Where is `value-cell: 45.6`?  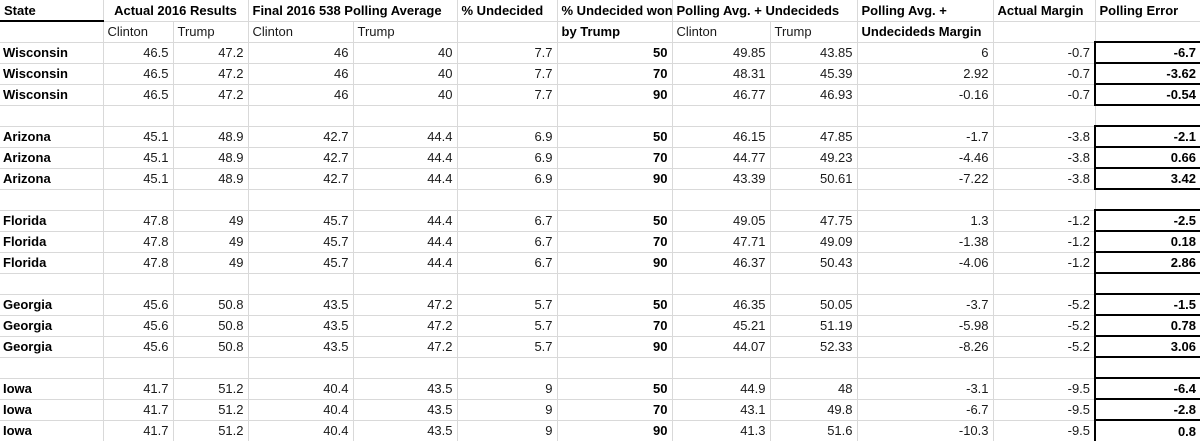
value-cell: 45.6 is located at coordinates (138, 346).